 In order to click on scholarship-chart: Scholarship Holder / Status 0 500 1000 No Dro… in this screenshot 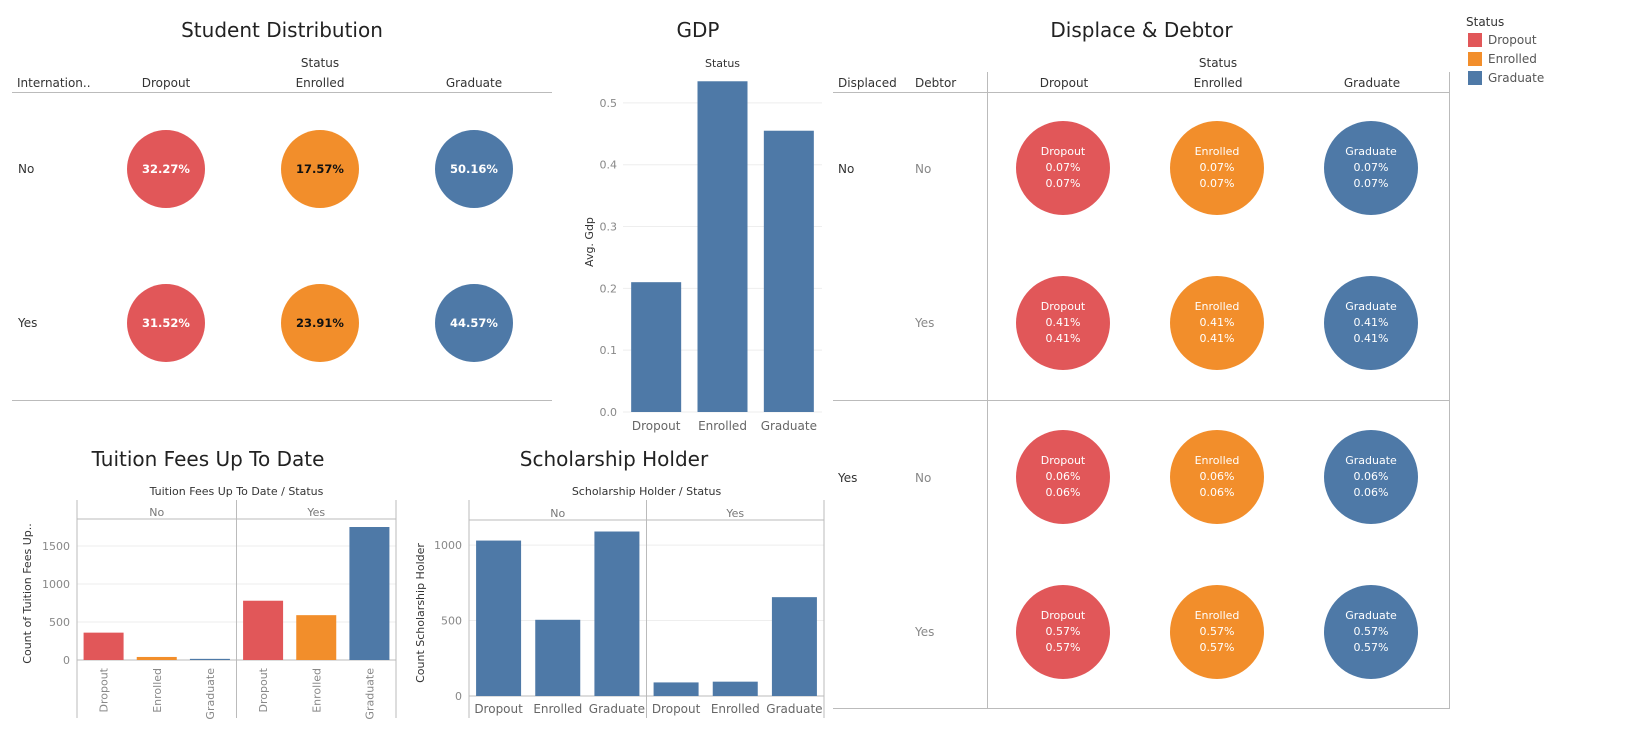, I will do `click(619, 601)`.